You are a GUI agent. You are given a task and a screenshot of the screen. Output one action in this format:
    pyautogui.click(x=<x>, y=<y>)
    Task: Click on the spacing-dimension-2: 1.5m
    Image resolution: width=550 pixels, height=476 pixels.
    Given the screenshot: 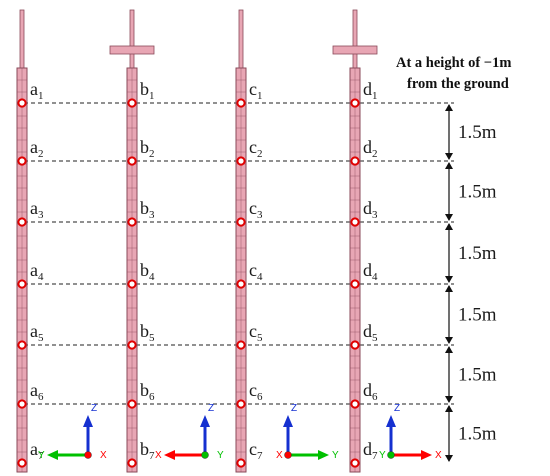 What is the action you would take?
    pyautogui.click(x=471, y=191)
    